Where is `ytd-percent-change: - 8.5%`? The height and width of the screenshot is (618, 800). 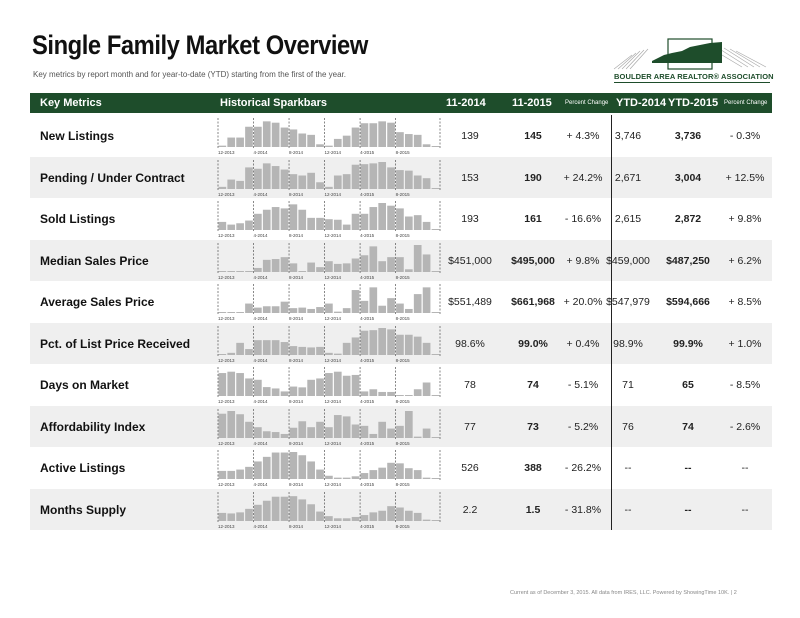
ytd-percent-change: - 8.5% is located at coordinates (745, 385).